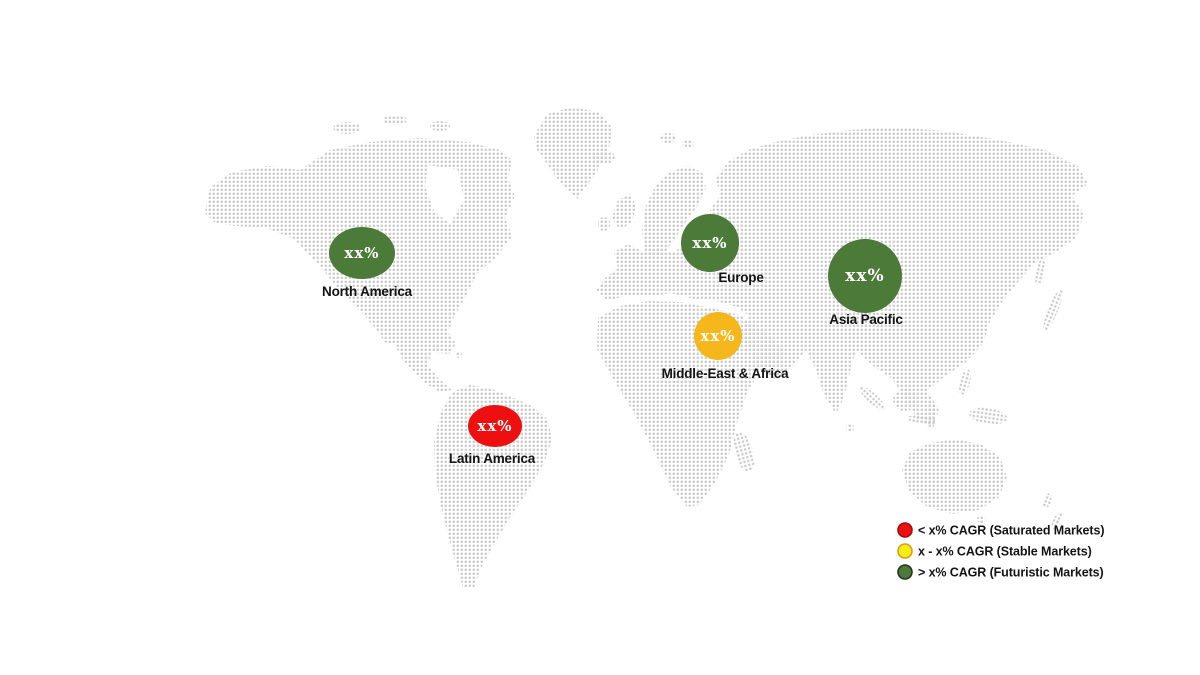  Describe the element at coordinates (1053, 310) in the screenshot. I see `island-japan` at that location.